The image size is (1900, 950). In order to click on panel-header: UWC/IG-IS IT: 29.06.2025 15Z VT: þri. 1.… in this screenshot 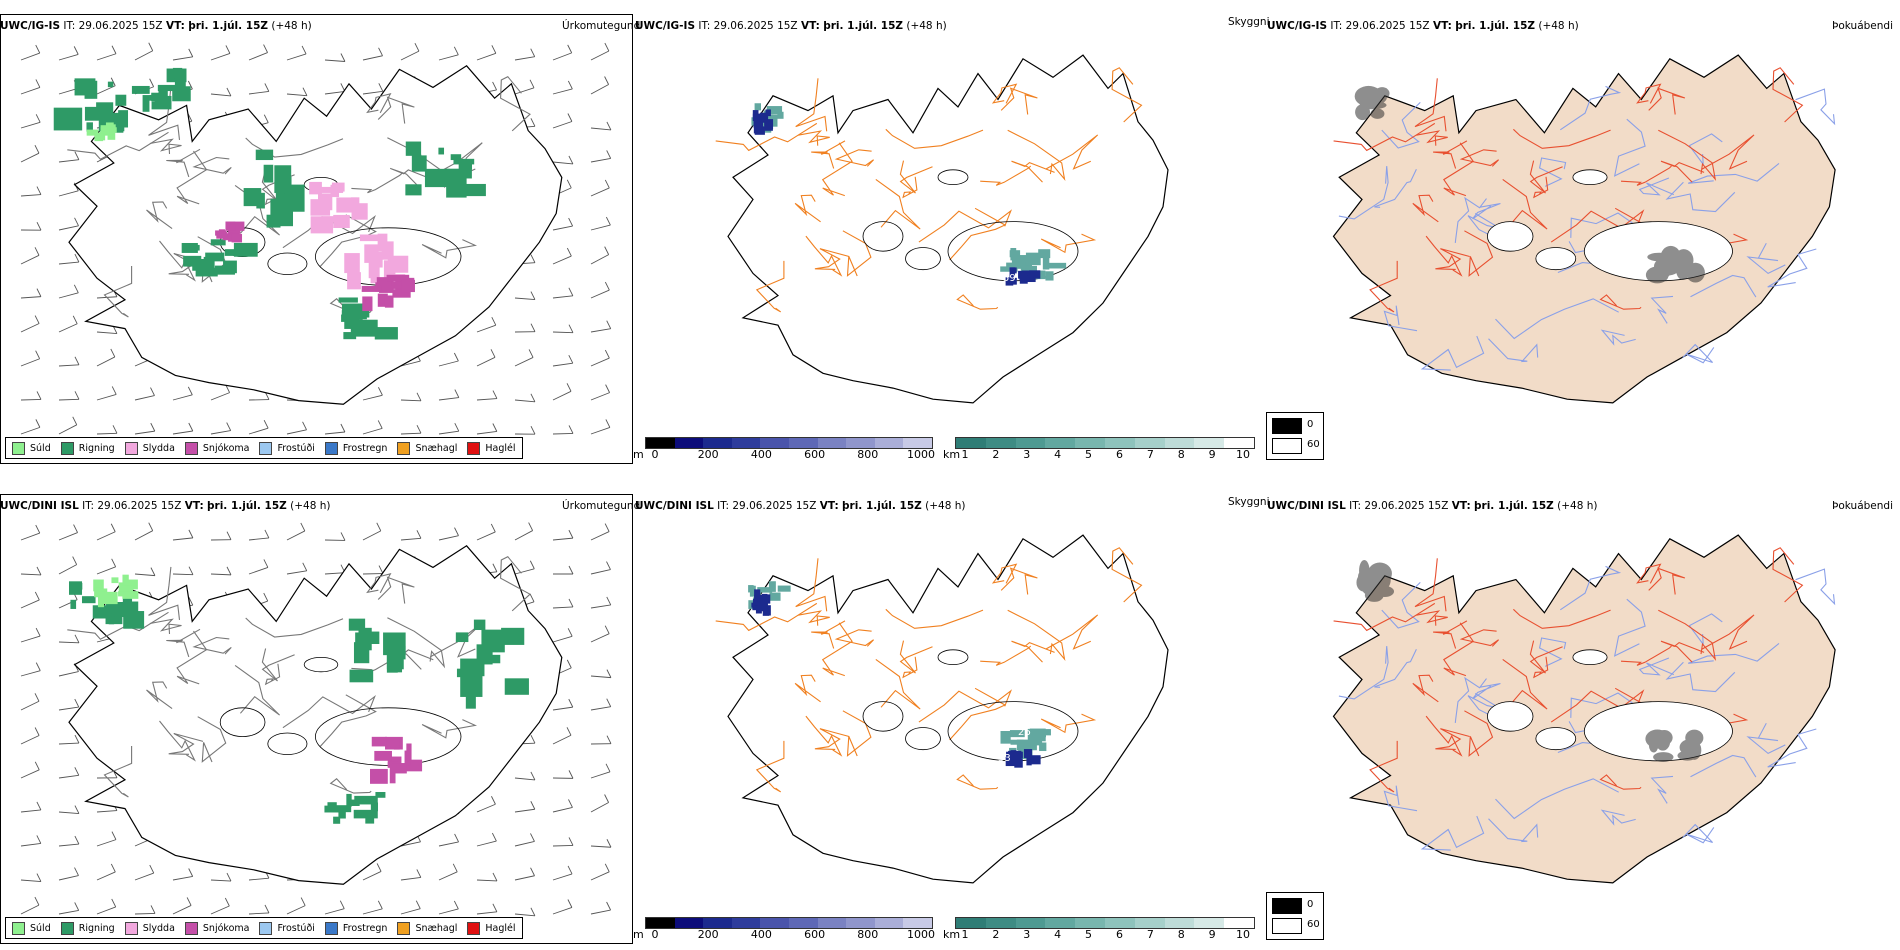, I will do `click(156, 26)`.